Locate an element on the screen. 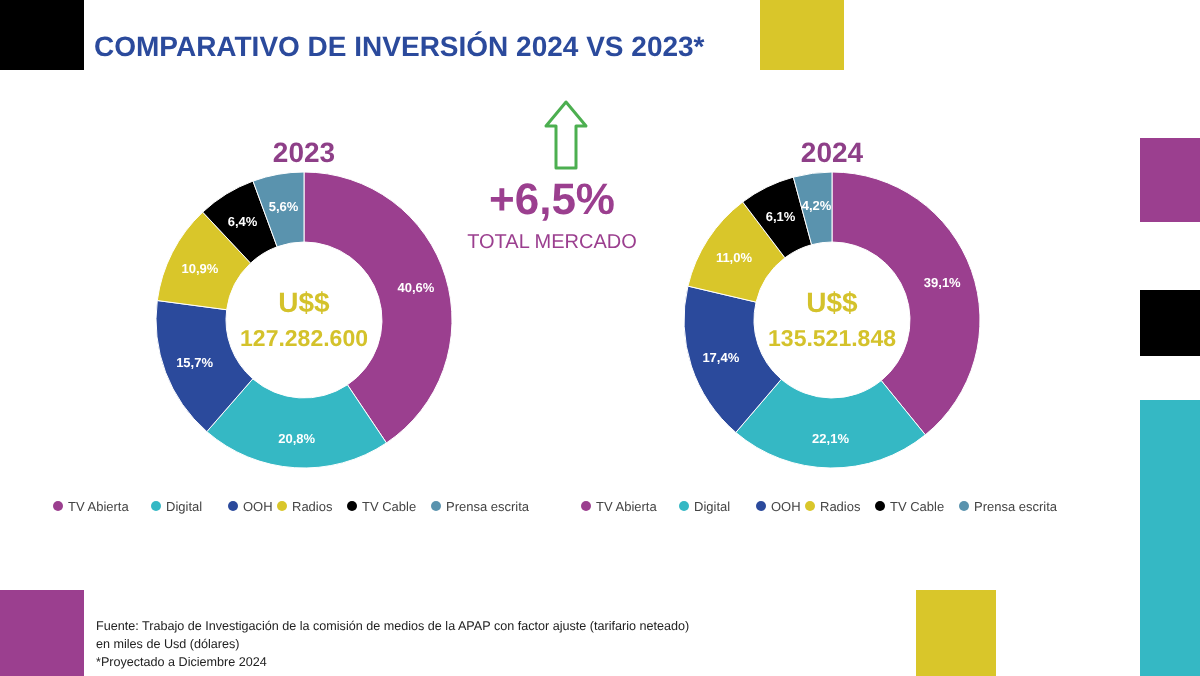  chart-title: 2024 is located at coordinates (832, 152).